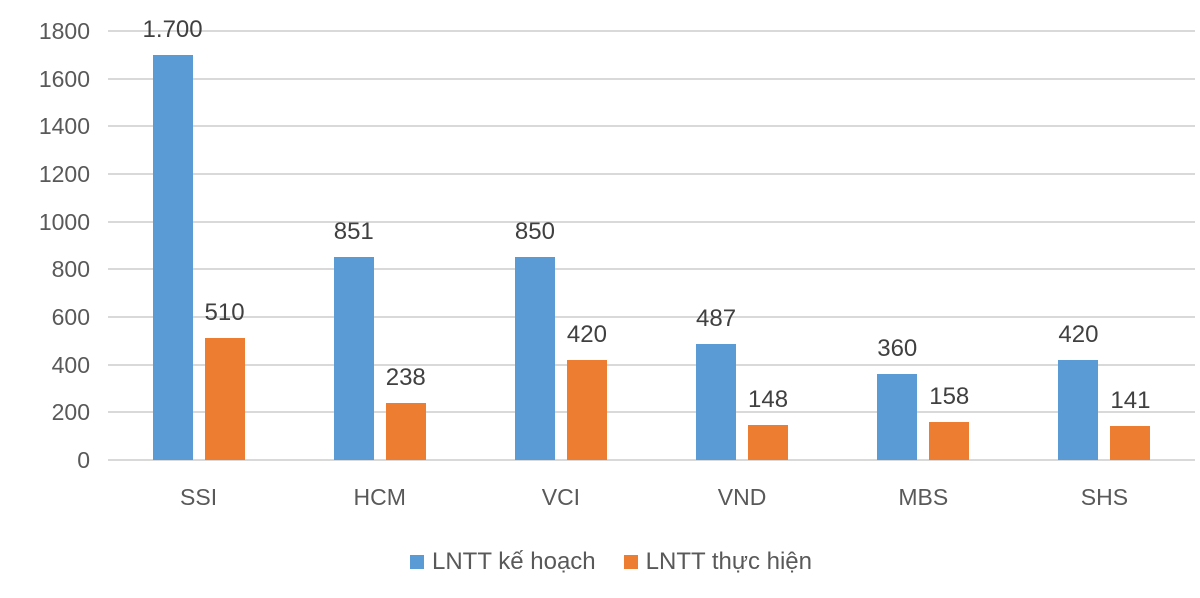 This screenshot has width=1200, height=598. What do you see at coordinates (70, 269) in the screenshot?
I see `y-tick-label: 800` at bounding box center [70, 269].